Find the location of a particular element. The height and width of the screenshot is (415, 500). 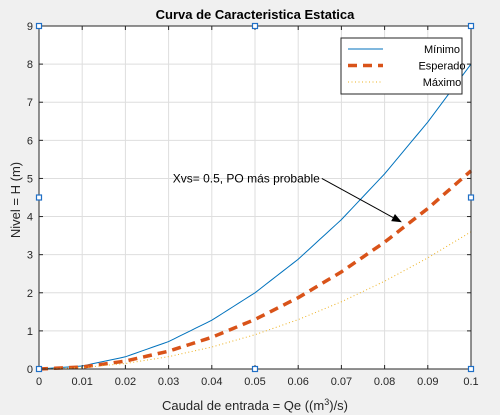

legend-entry-1: Esperado is located at coordinates (441, 67).